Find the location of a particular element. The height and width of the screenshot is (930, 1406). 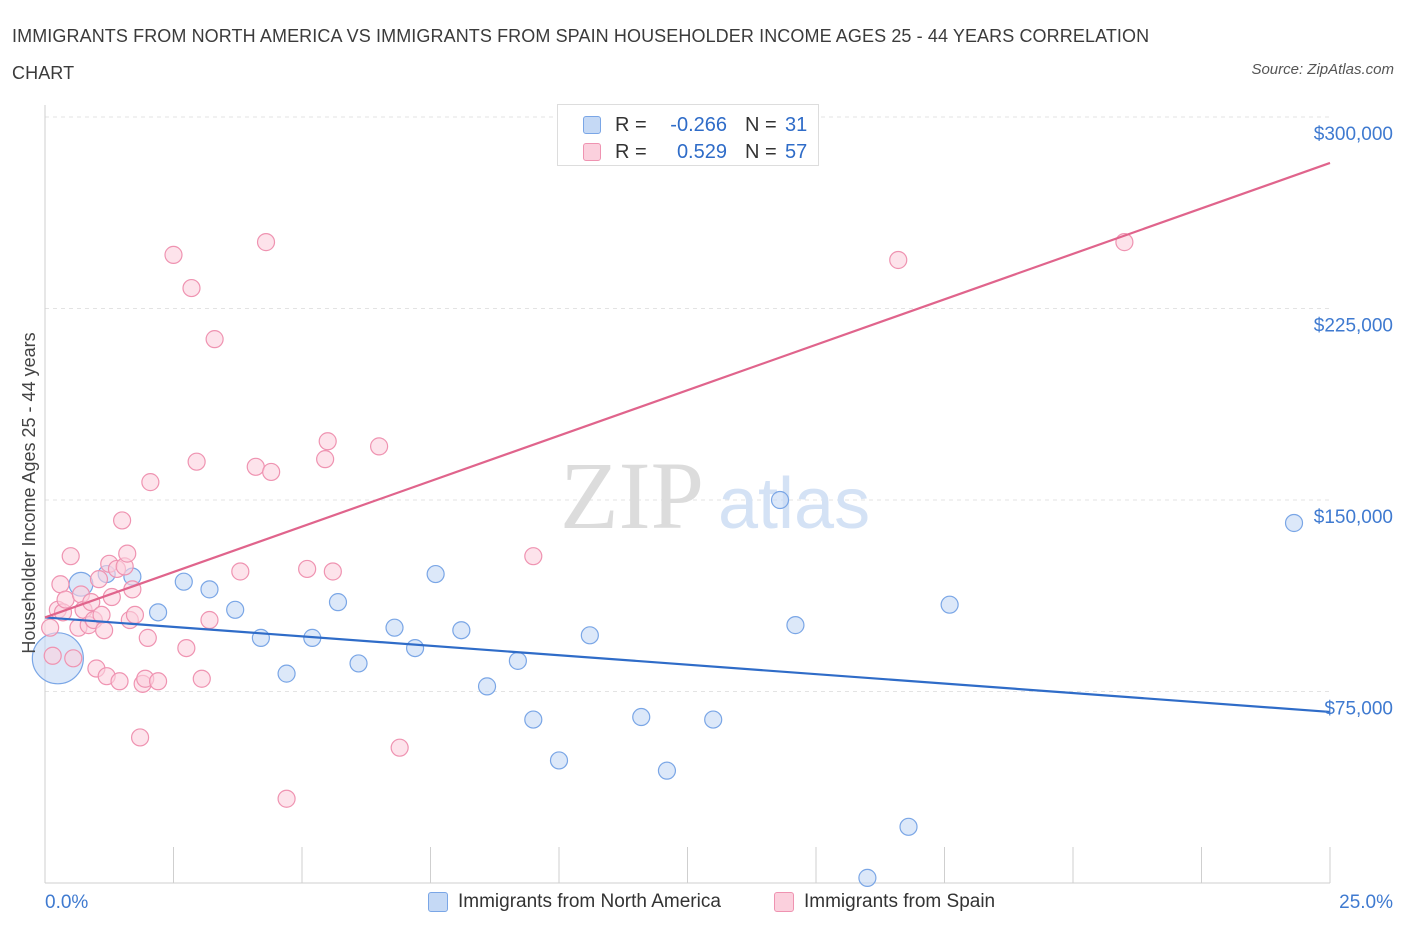

source-label: Source: ZipAtlas.com is located at coordinates (1322, 69).